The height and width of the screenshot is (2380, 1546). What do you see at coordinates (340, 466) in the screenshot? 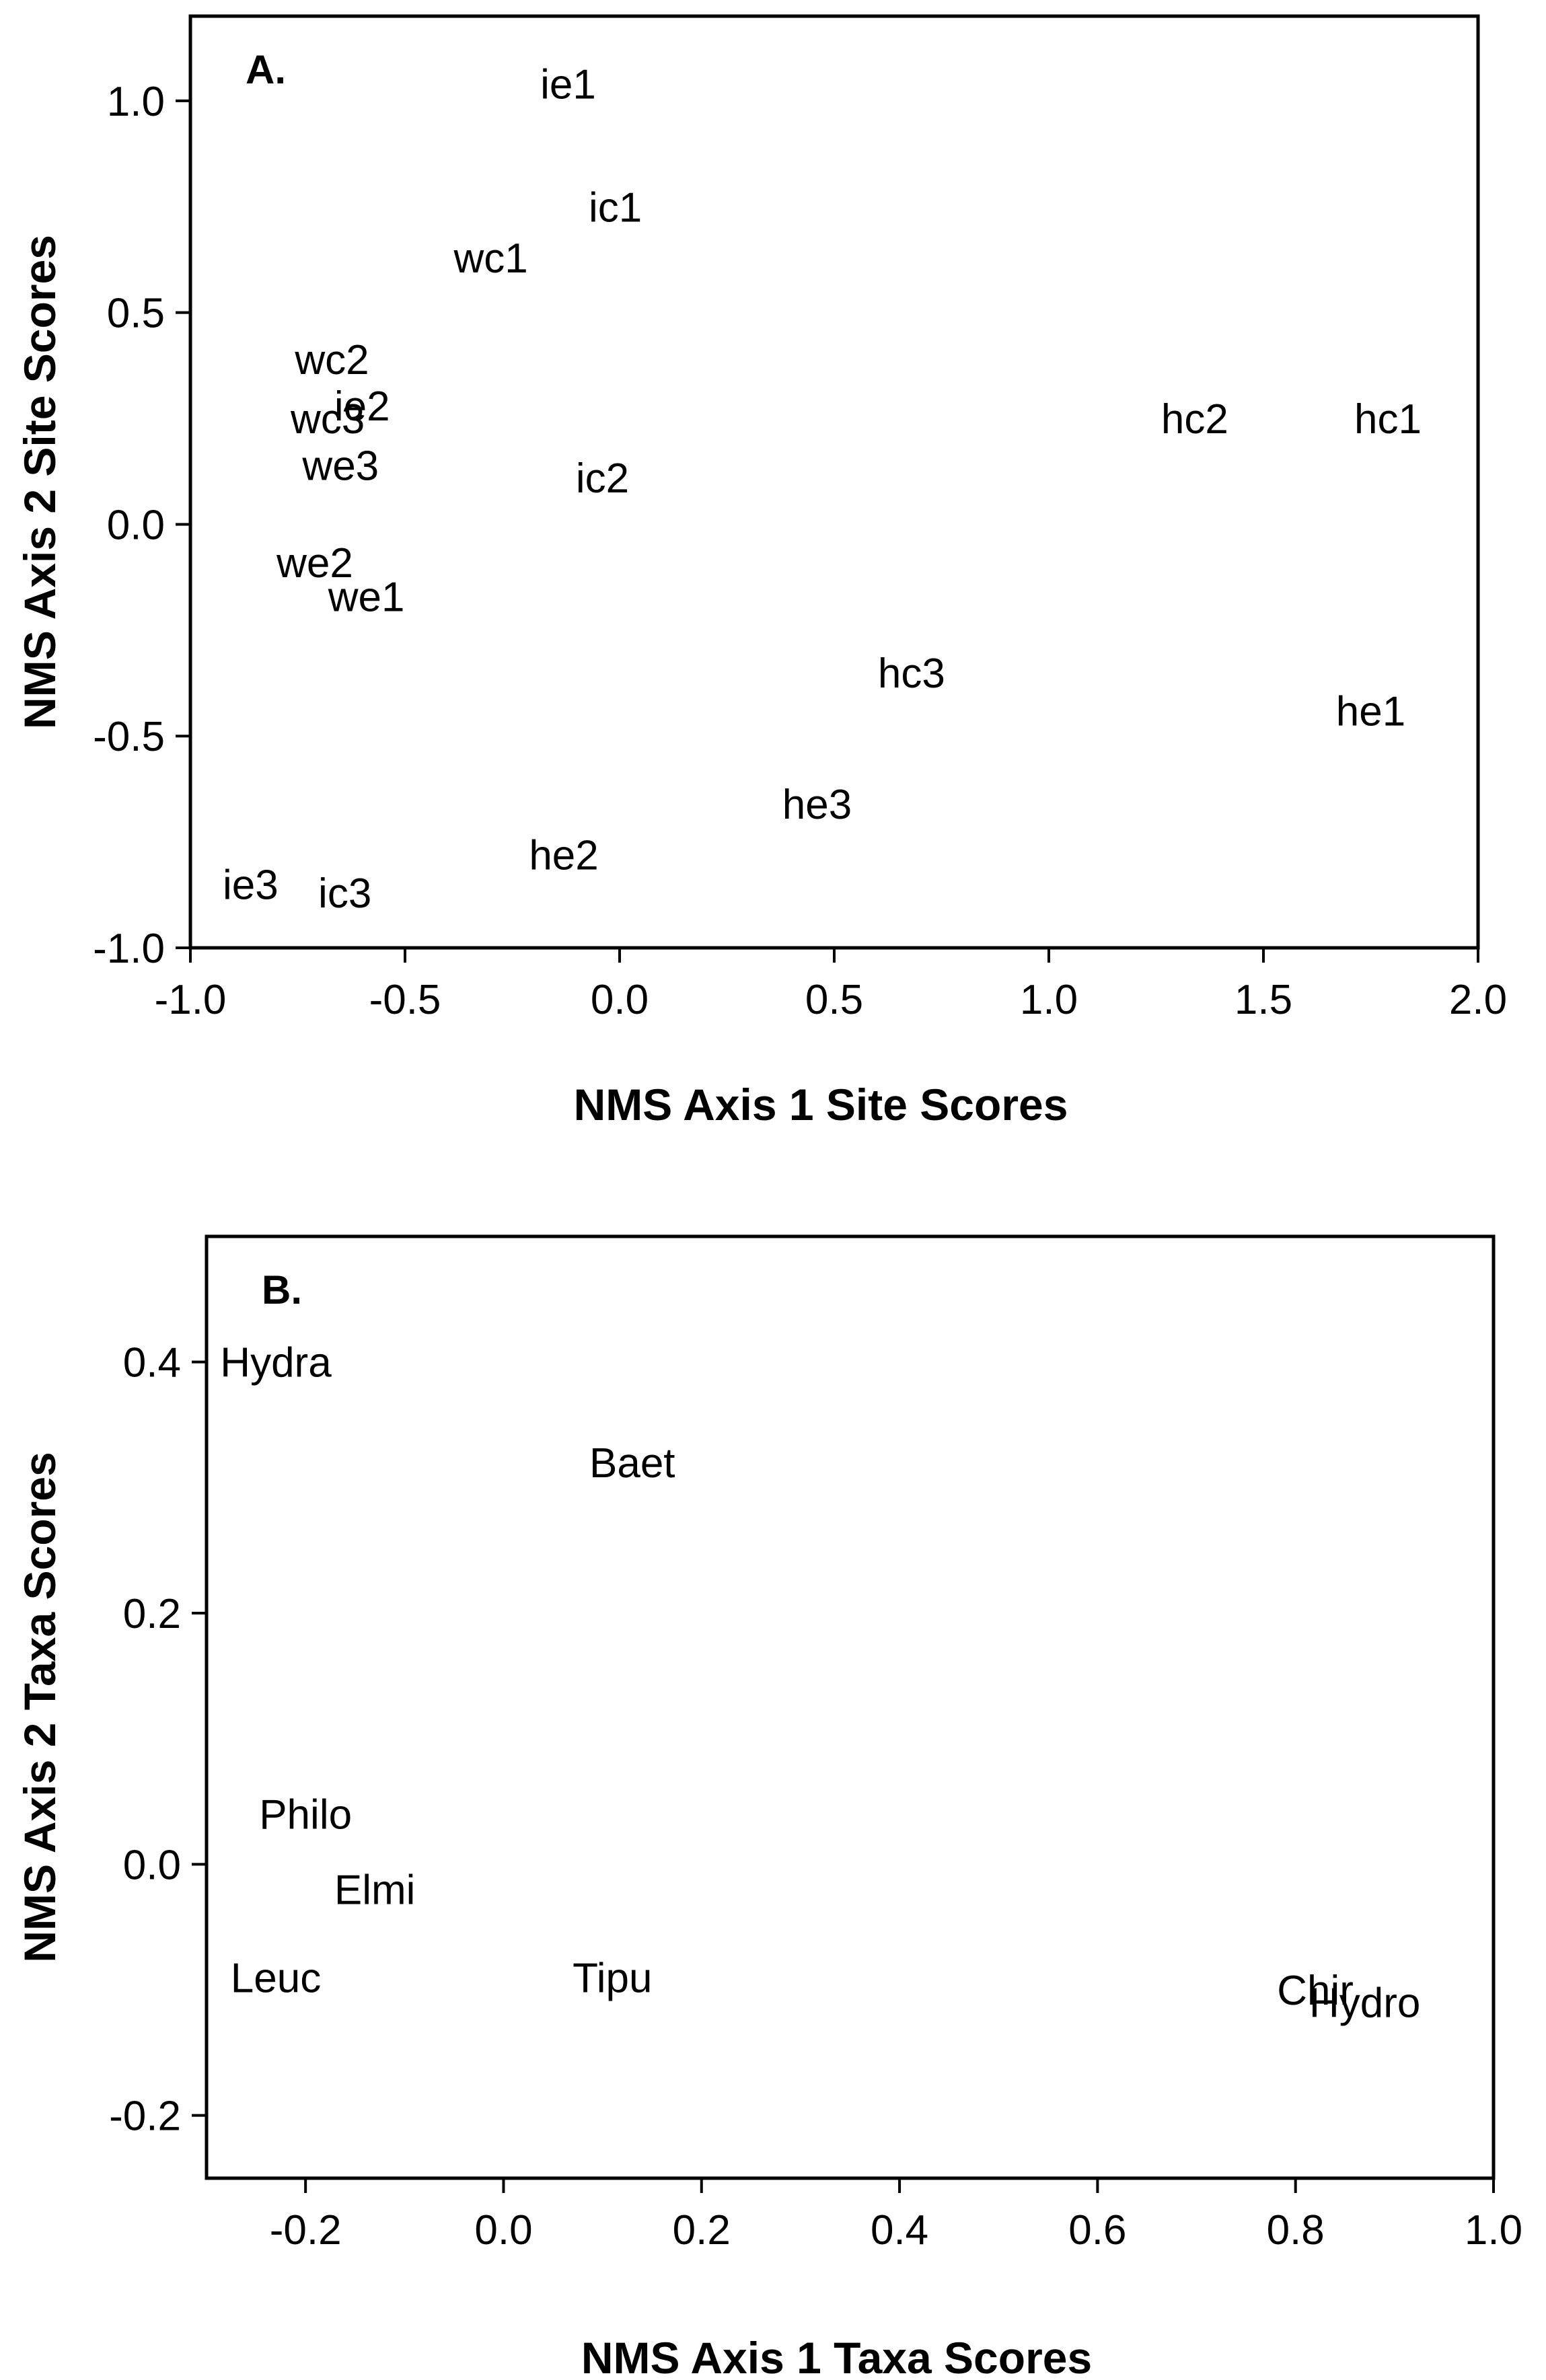
I see `point-label-we3: we3` at bounding box center [340, 466].